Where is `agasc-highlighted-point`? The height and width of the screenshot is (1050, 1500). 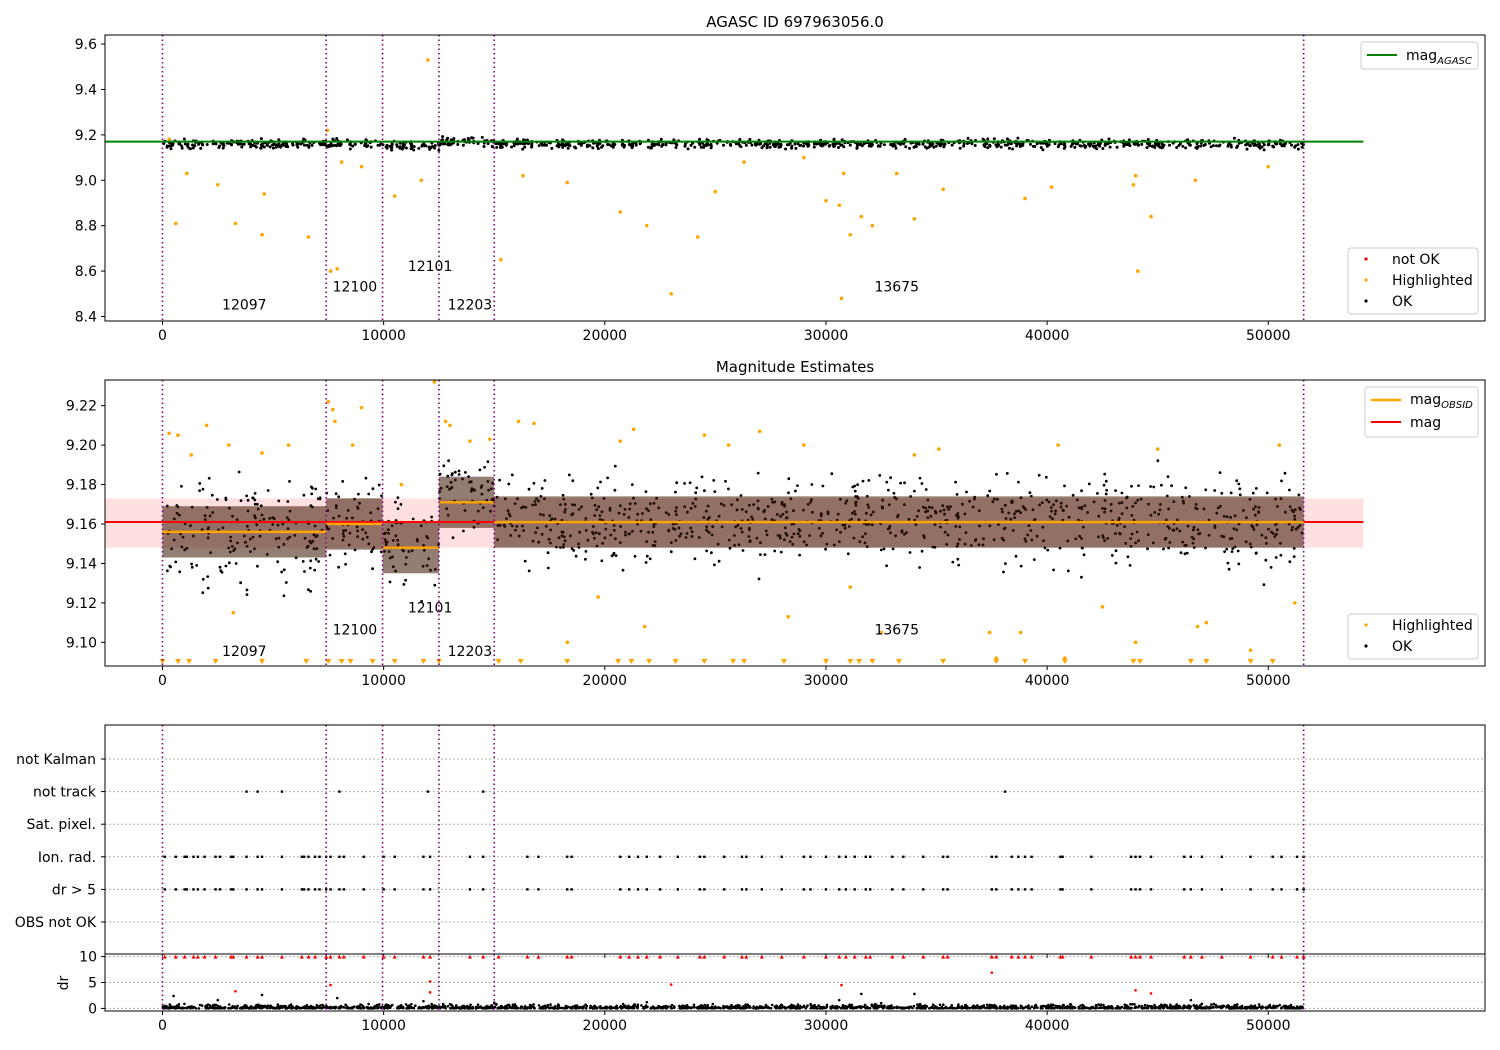
agasc-highlighted-point is located at coordinates (337, 268).